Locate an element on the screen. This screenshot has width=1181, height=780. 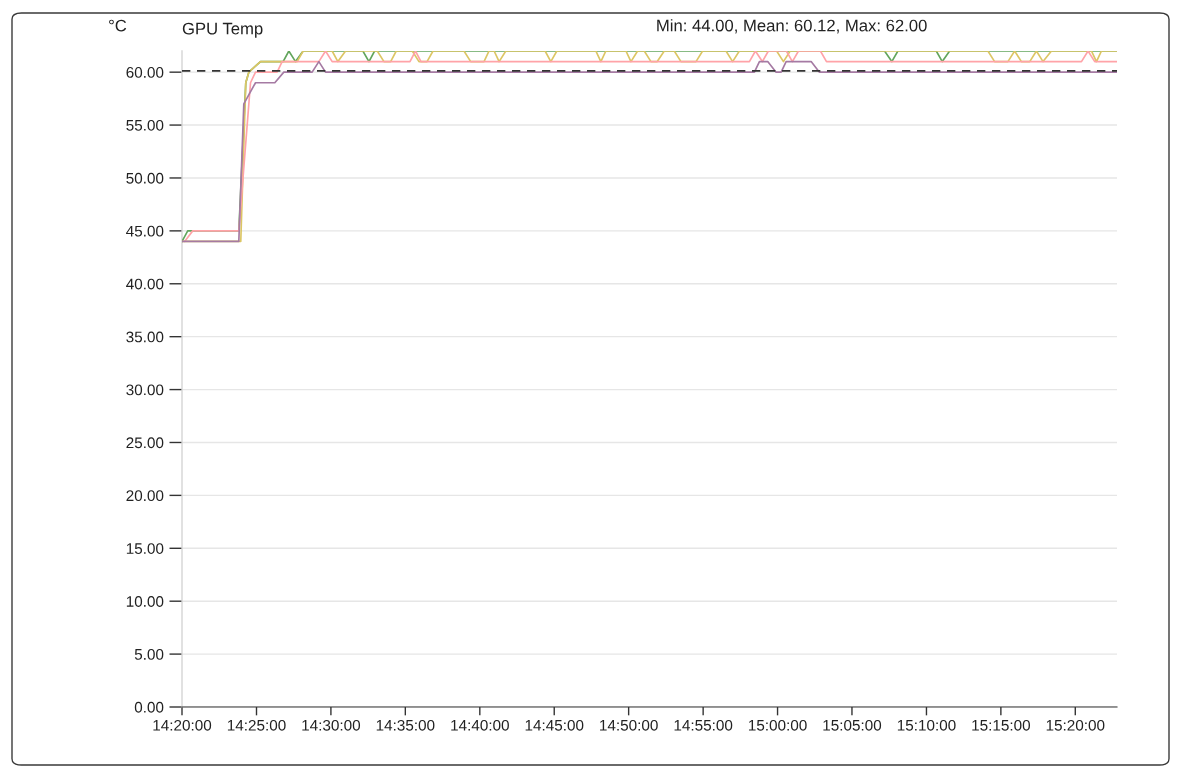
y-tick-label: 30.00 is located at coordinates (145, 390).